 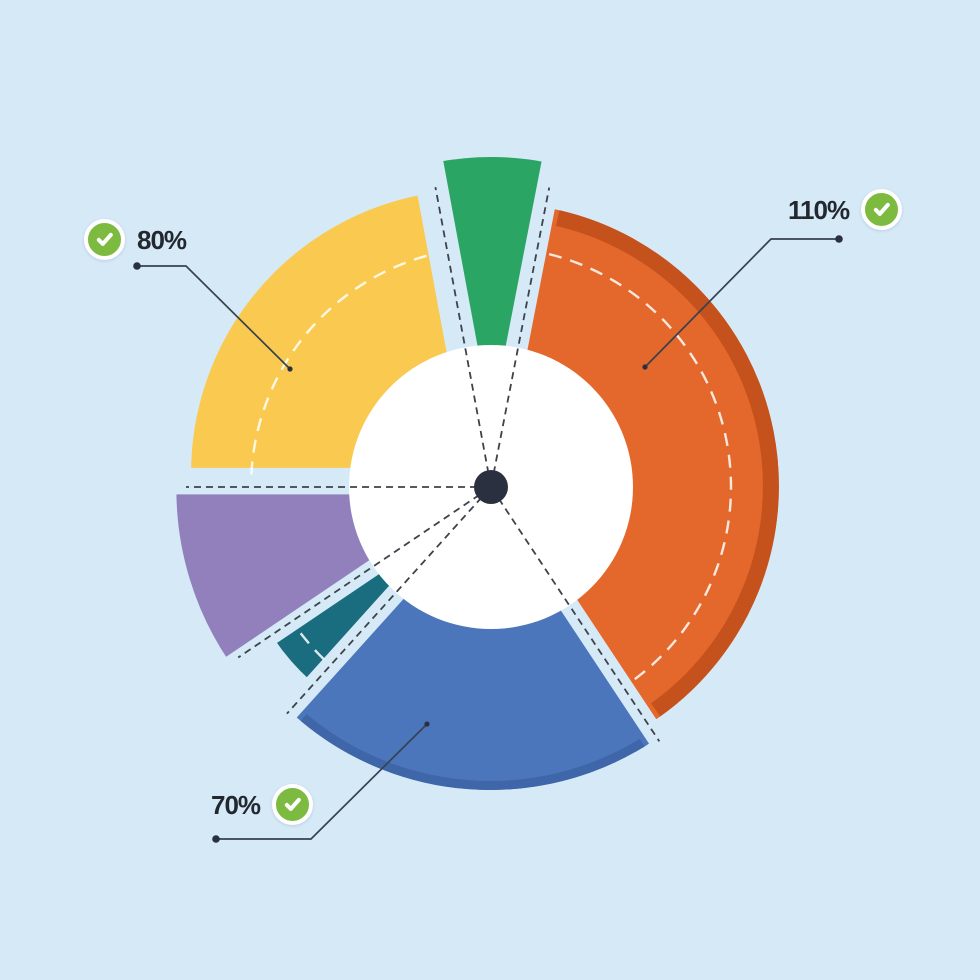 I want to click on sector-rim-orange, so click(x=667, y=463).